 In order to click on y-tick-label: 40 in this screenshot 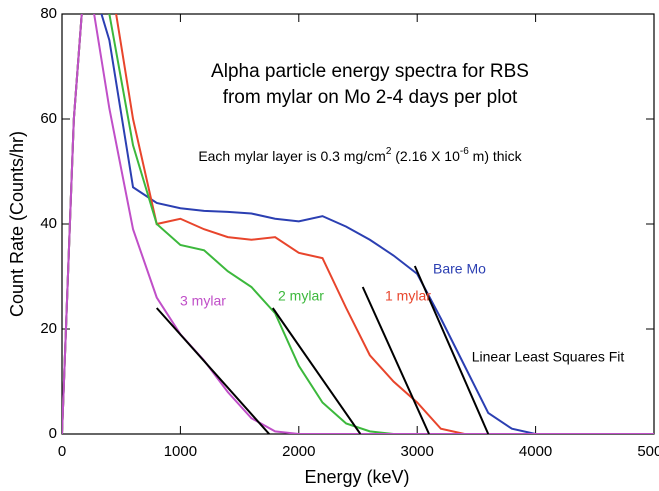, I will do `click(48, 223)`.